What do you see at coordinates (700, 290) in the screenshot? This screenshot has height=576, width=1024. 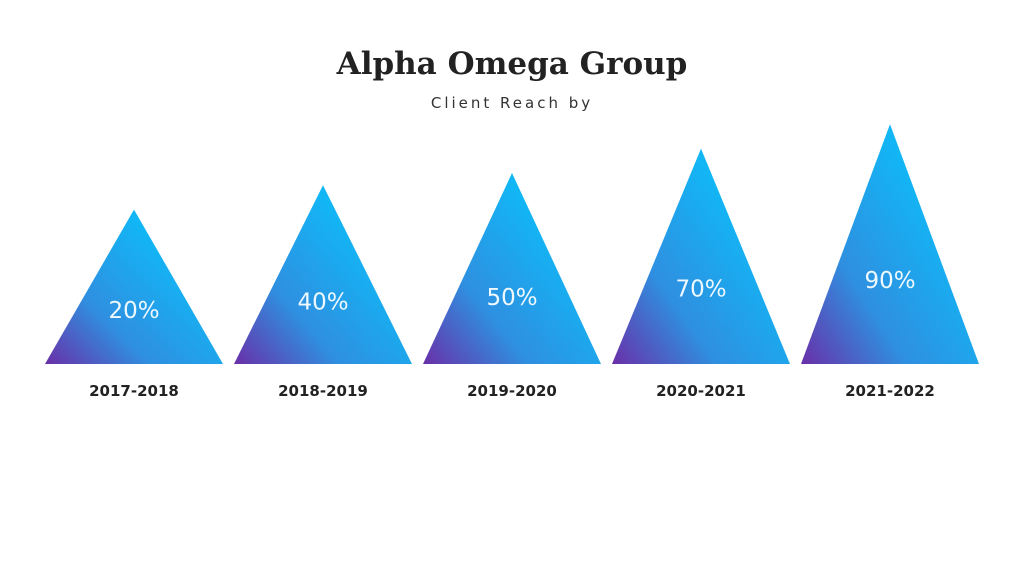 I see `value-label: 70%` at bounding box center [700, 290].